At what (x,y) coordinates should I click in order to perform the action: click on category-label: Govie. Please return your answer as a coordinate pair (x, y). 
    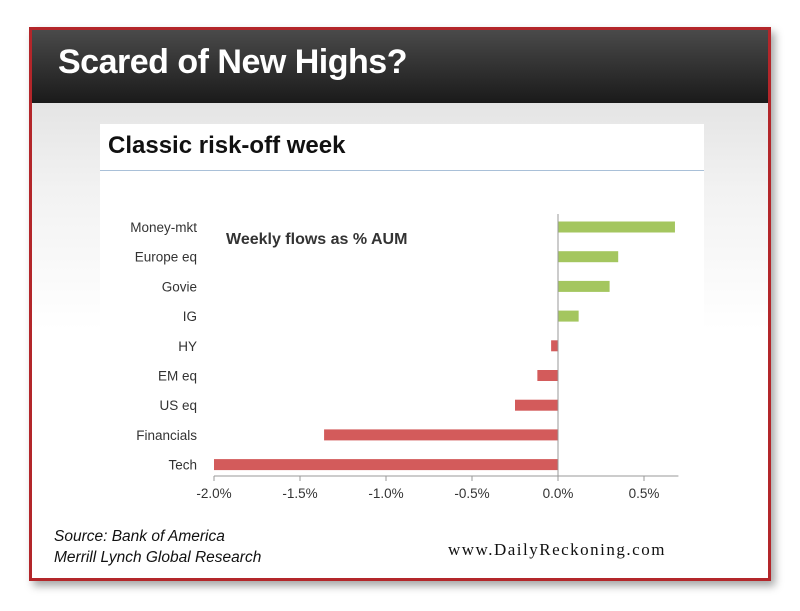
    Looking at the image, I should click on (179, 286).